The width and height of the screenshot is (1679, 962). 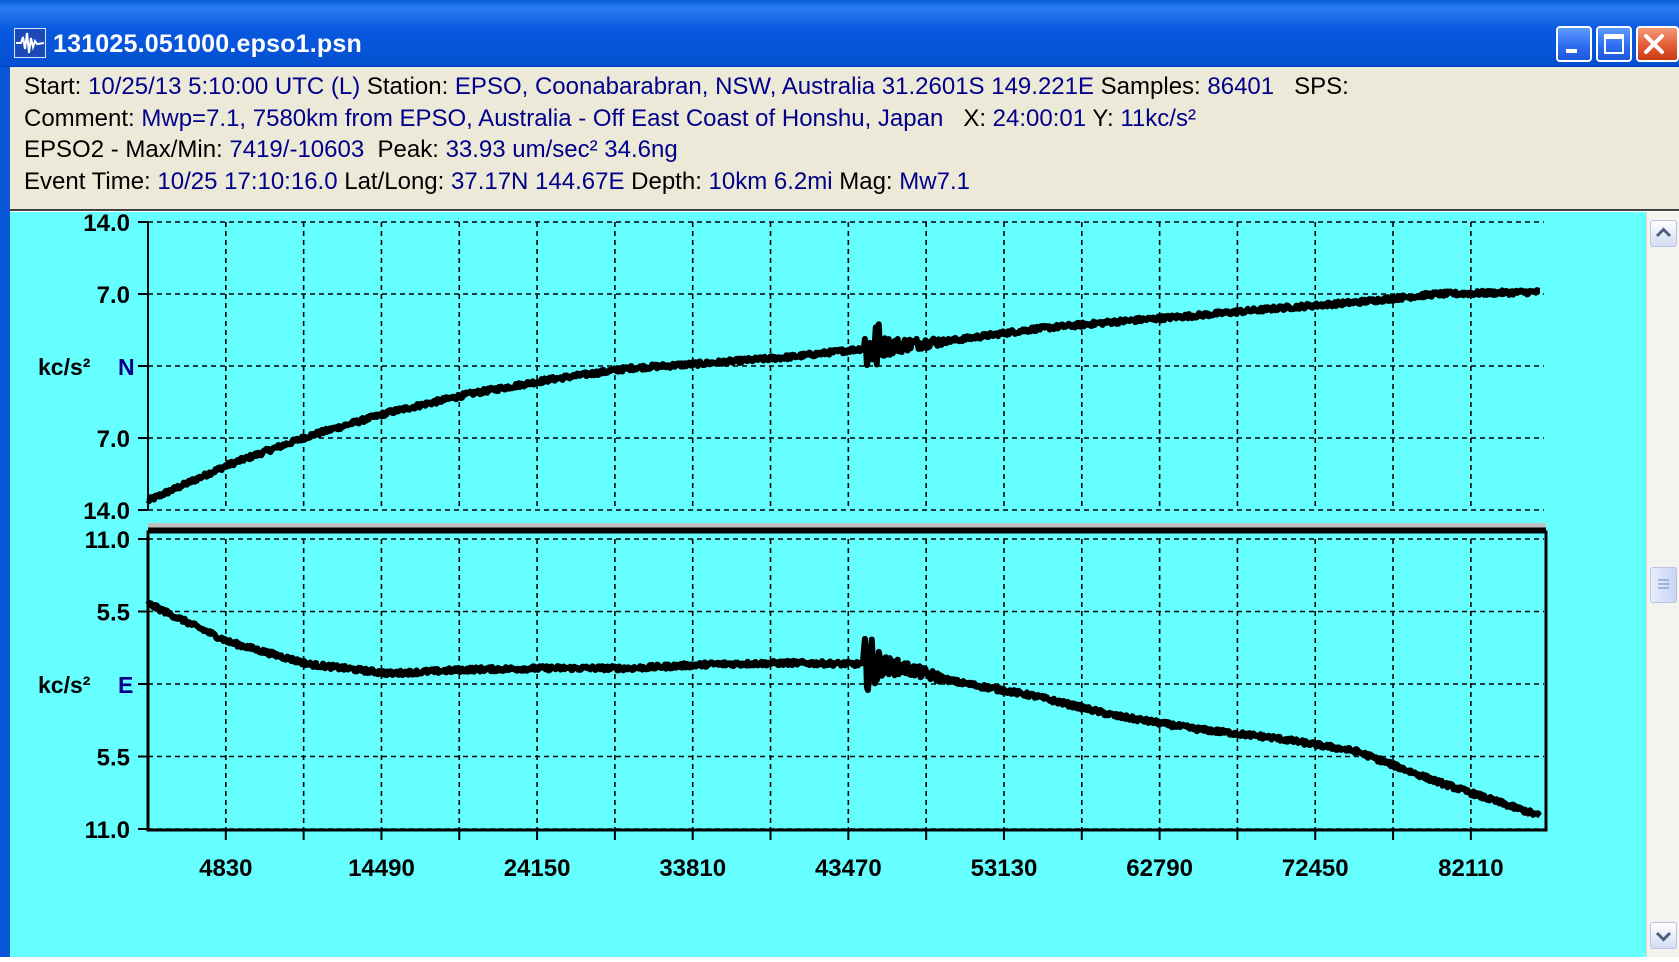 What do you see at coordinates (538, 181) in the screenshot?
I see `latlong-value: 37.17N 144.67E` at bounding box center [538, 181].